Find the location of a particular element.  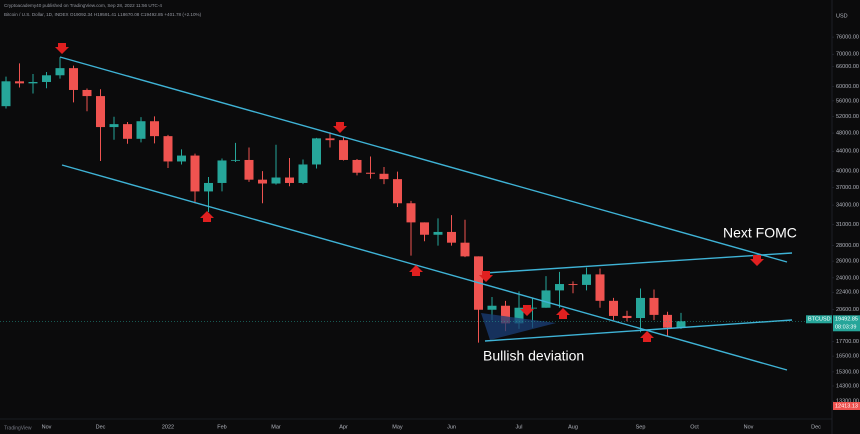

symbol-label: BTCUSD is located at coordinates (819, 320).